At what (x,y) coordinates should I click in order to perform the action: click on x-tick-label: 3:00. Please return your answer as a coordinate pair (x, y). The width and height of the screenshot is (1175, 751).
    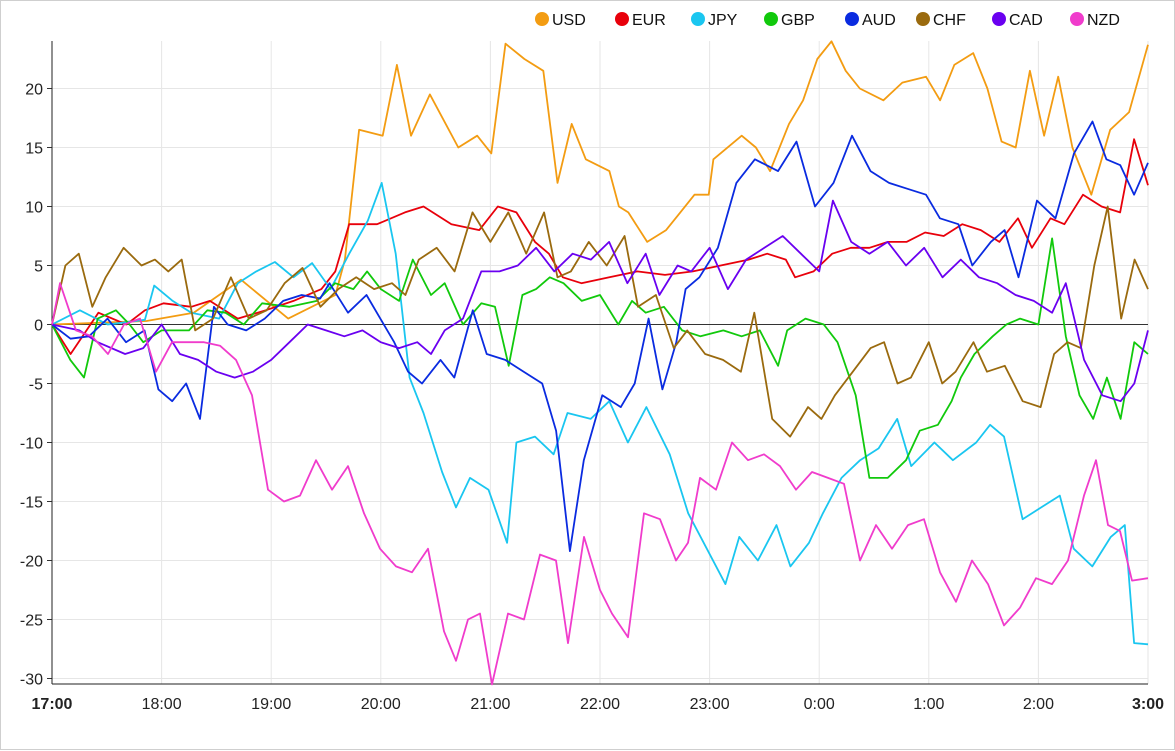
    Looking at the image, I should click on (1148, 704).